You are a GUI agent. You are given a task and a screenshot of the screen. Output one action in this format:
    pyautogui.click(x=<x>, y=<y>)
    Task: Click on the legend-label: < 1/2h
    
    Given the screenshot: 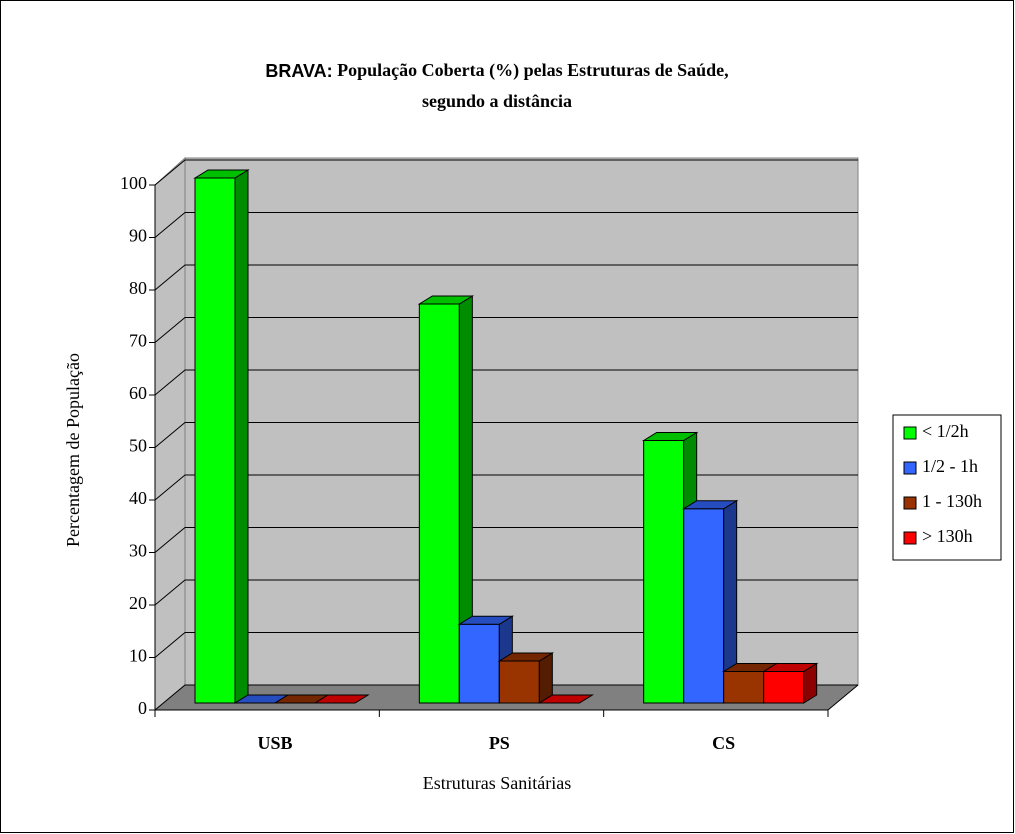 What is the action you would take?
    pyautogui.click(x=945, y=431)
    